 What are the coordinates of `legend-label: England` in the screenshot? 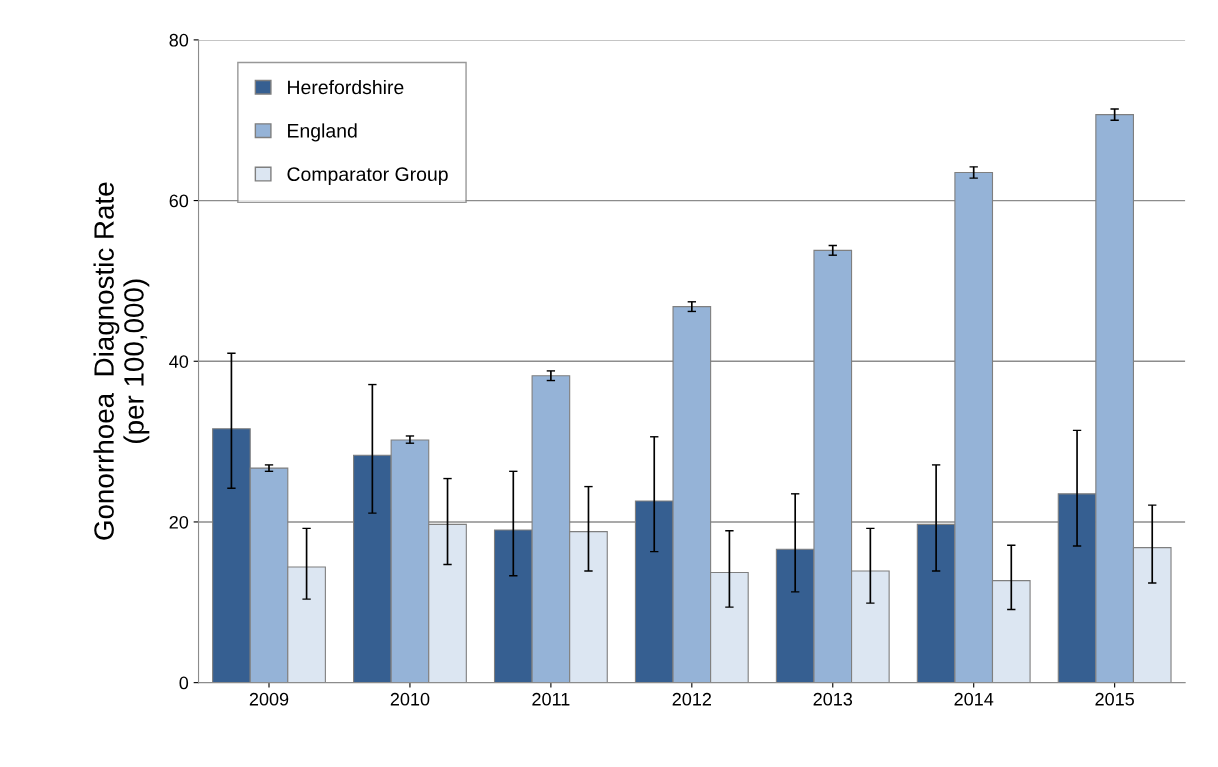 It's located at (322, 132).